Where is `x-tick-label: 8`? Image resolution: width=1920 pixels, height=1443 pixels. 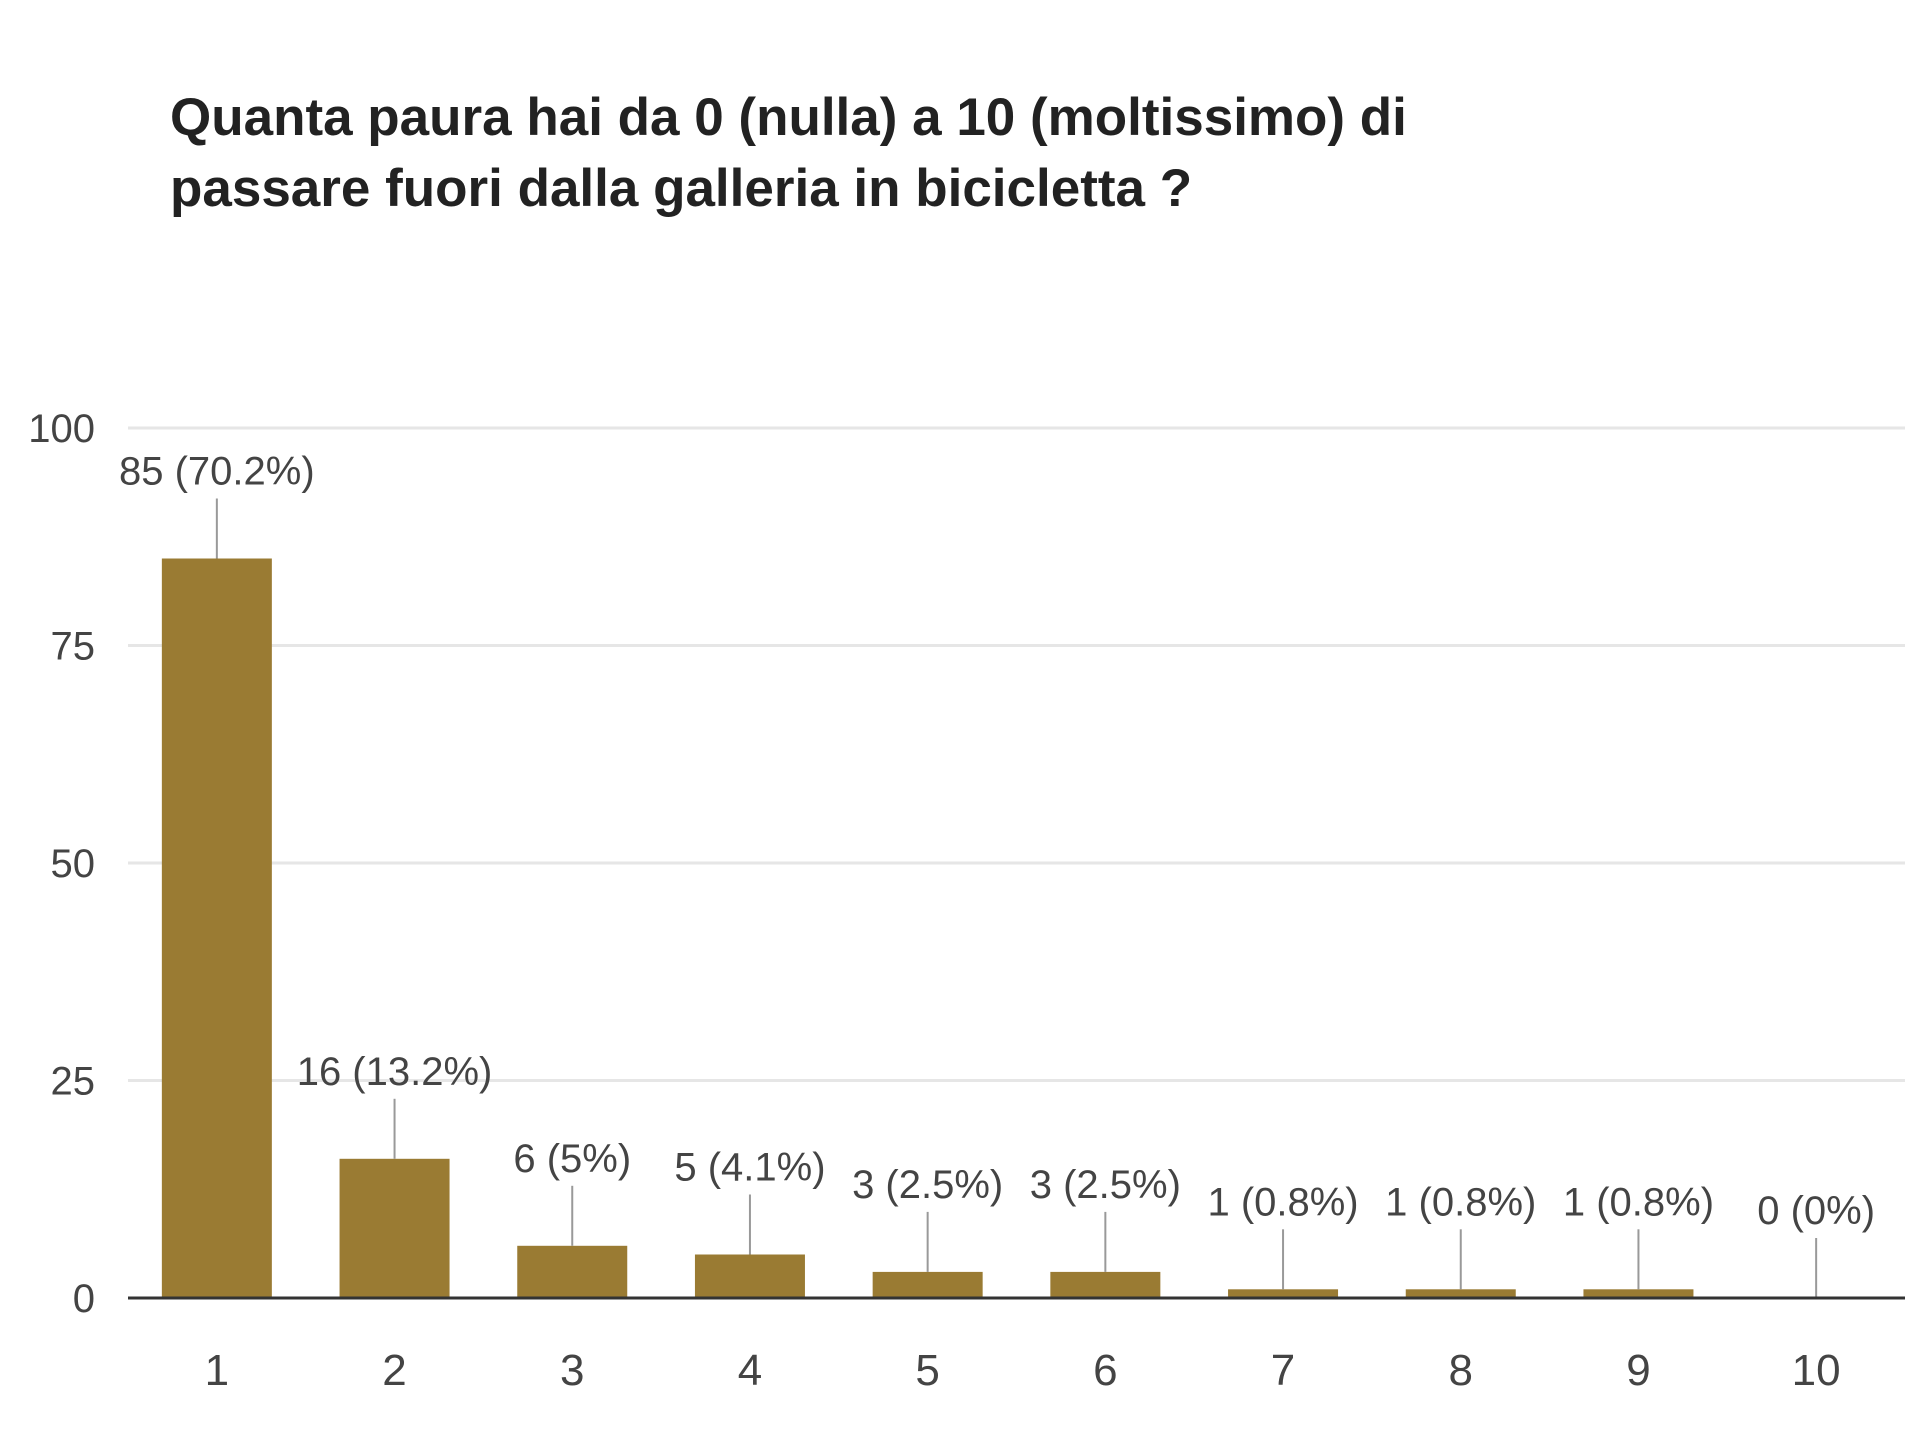
x-tick-label: 8 is located at coordinates (1461, 1370).